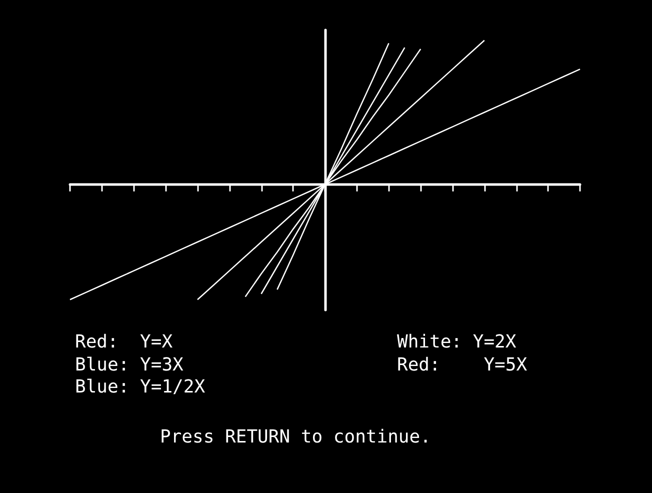  What do you see at coordinates (462, 365) in the screenshot?
I see `text: Red: Y=5X` at bounding box center [462, 365].